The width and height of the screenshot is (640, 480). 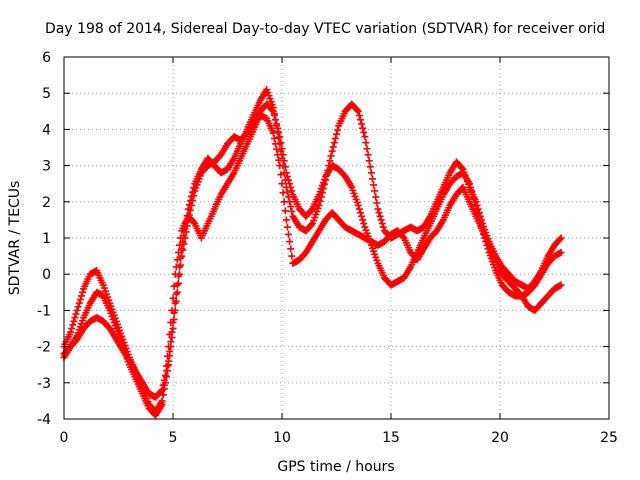 What do you see at coordinates (46, 130) in the screenshot?
I see `y-tick-label: 4` at bounding box center [46, 130].